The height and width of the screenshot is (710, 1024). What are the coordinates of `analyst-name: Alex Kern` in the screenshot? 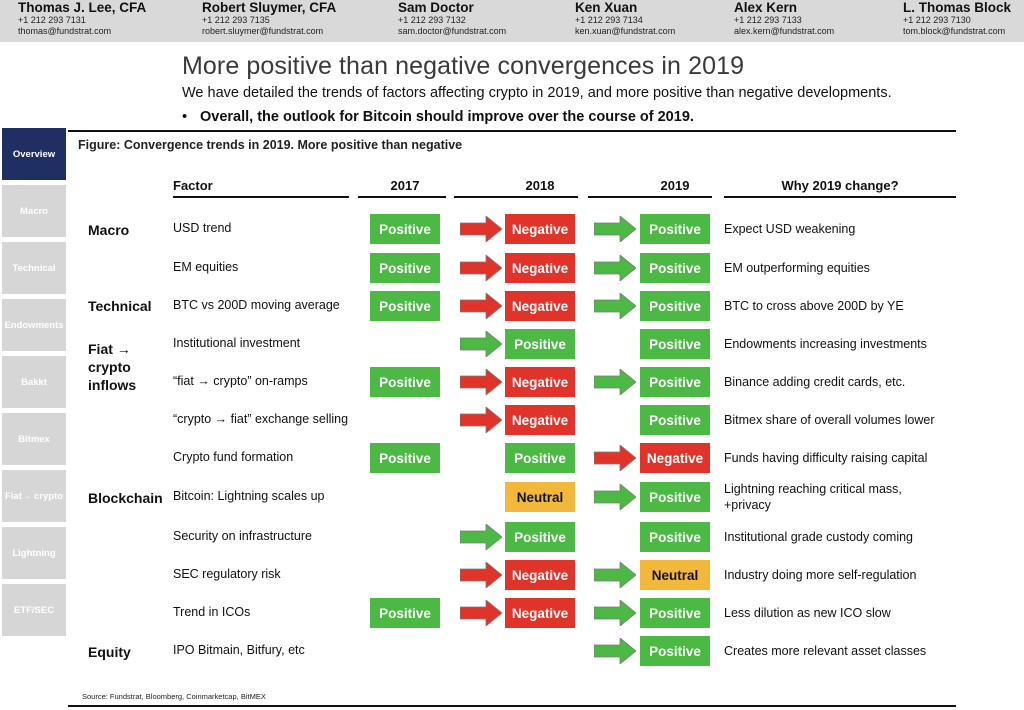 It's located at (766, 7).